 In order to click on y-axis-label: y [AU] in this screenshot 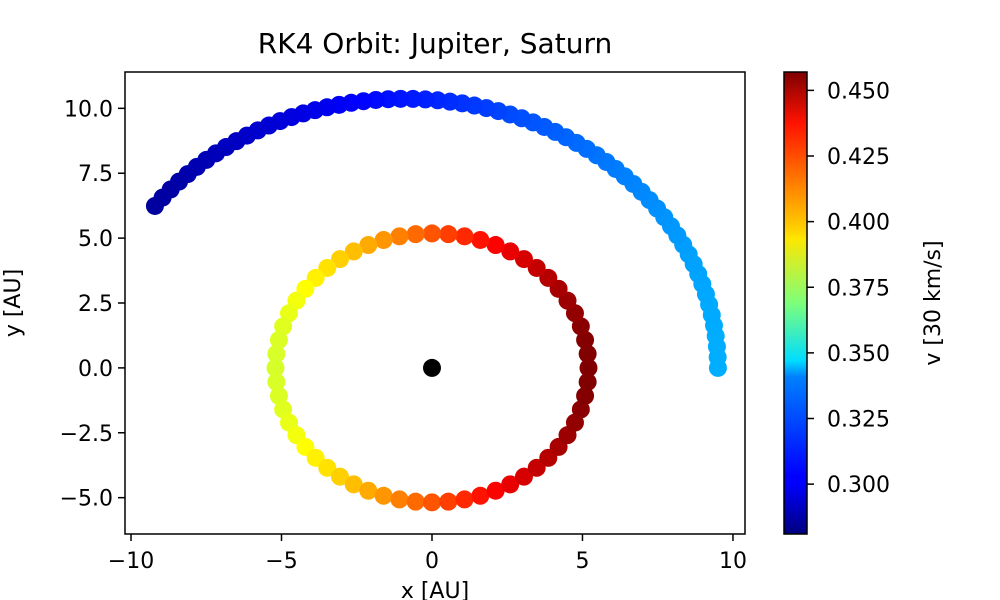, I will do `click(13, 303)`.